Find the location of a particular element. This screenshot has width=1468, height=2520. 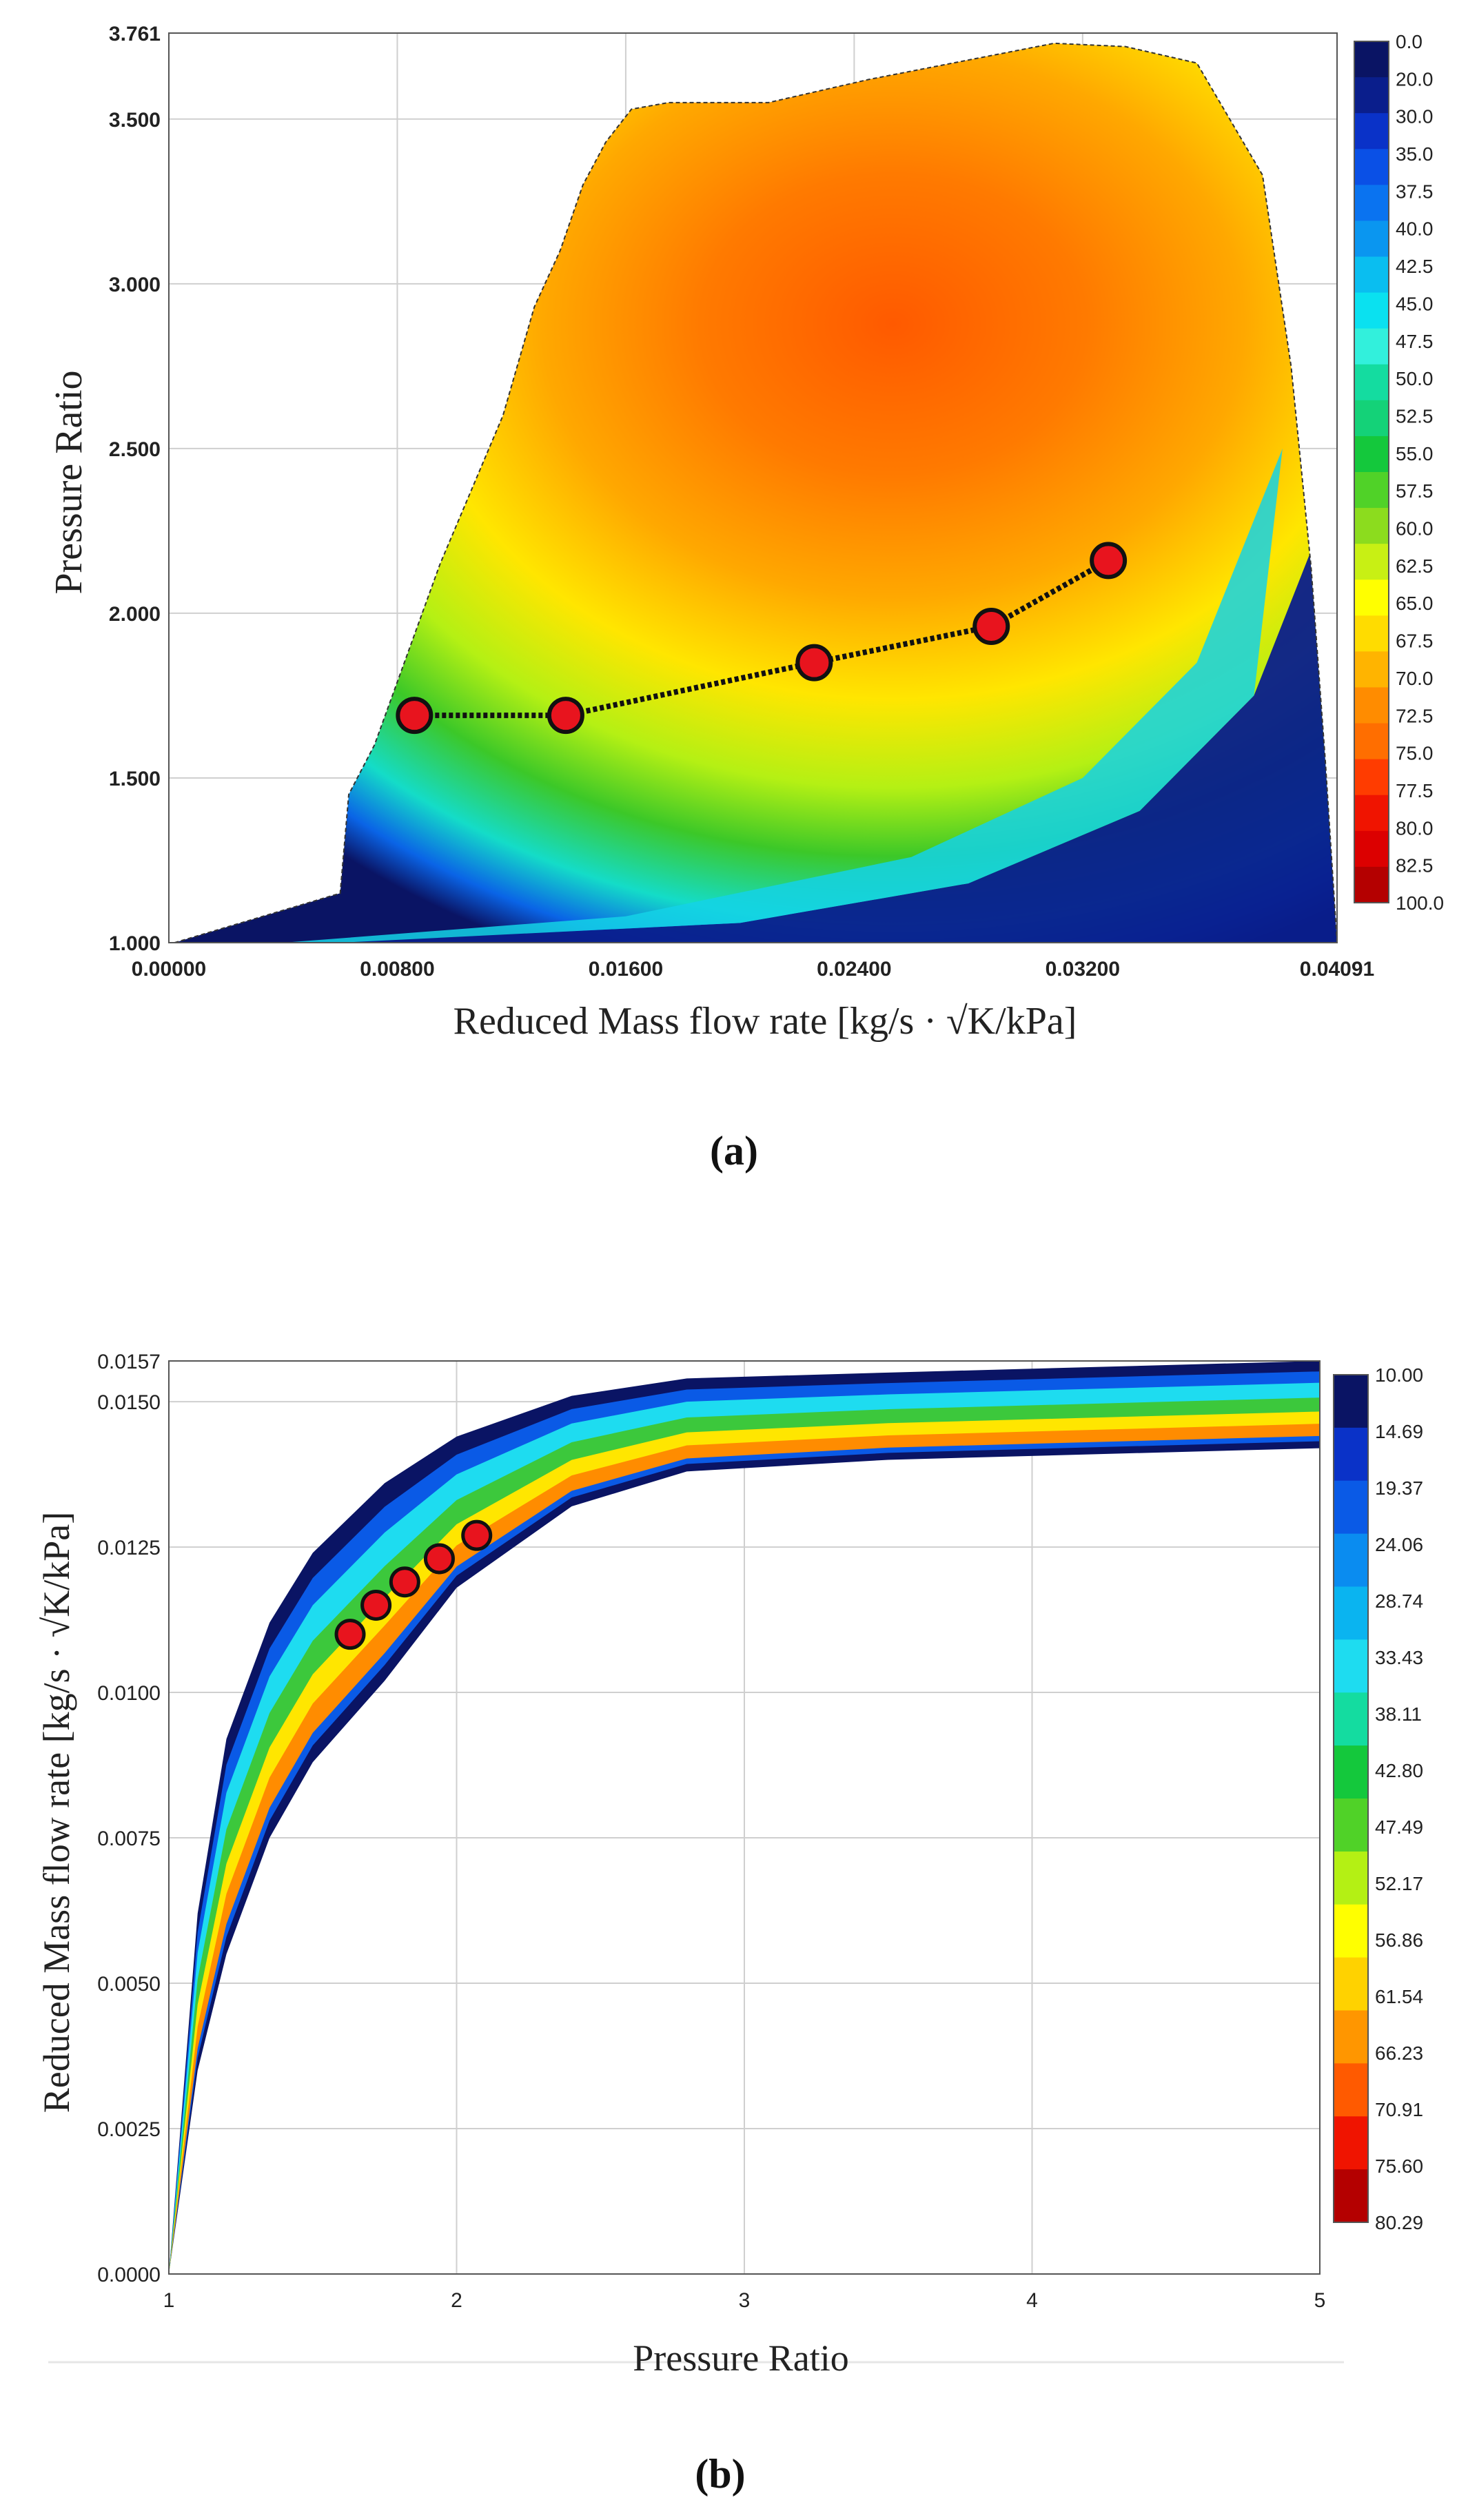

colorbar-label-a: 50.0 is located at coordinates (1415, 378).